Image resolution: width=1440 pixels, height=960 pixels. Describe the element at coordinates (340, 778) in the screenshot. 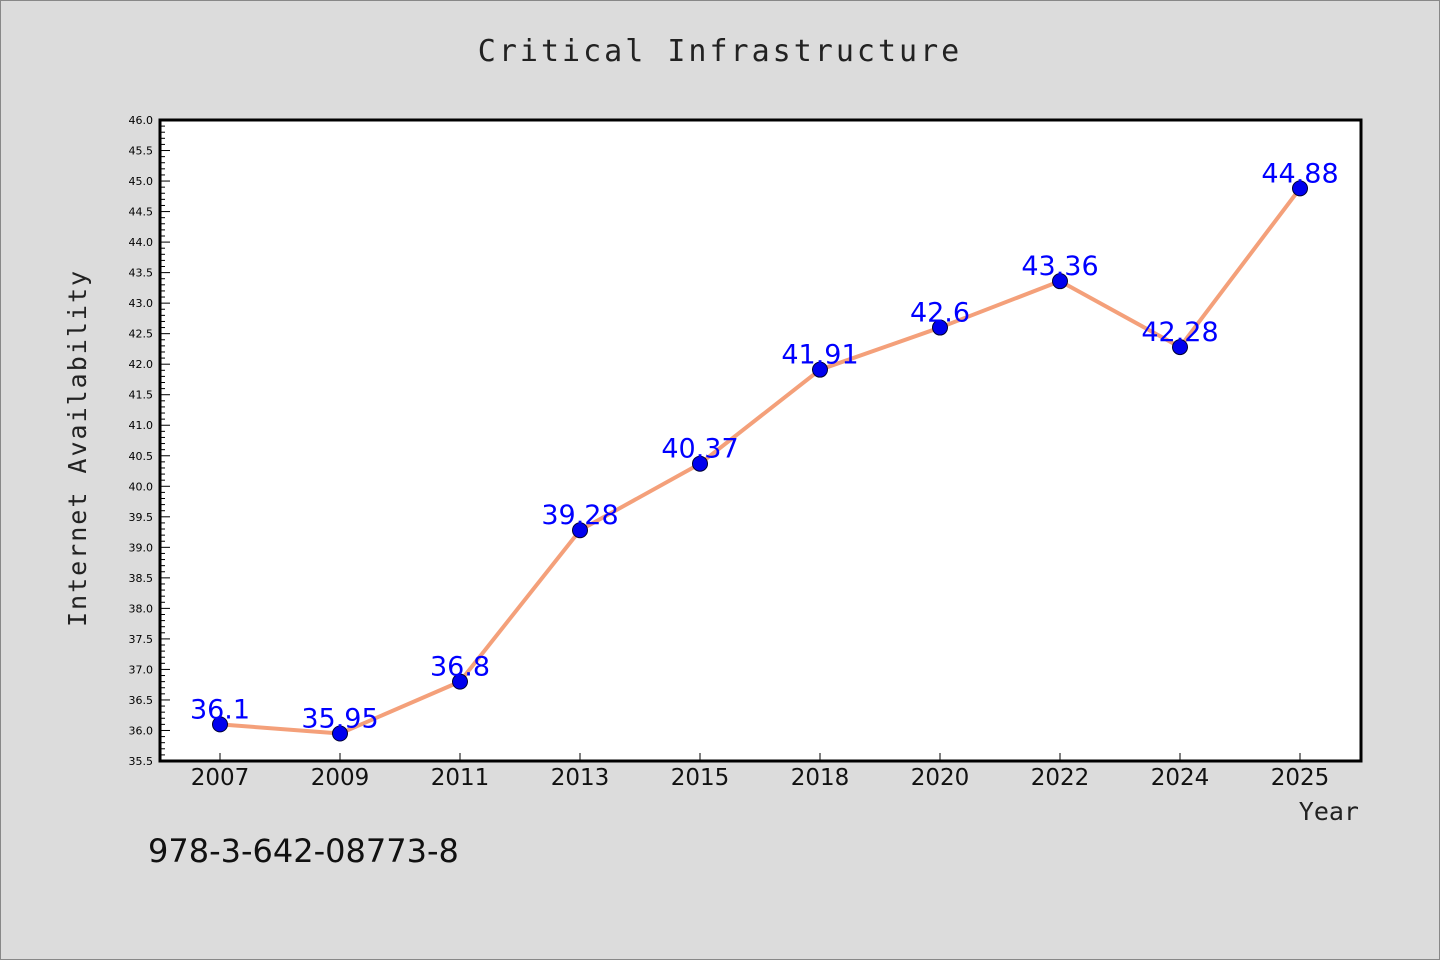

I see `x-tick-label: 2009` at that location.